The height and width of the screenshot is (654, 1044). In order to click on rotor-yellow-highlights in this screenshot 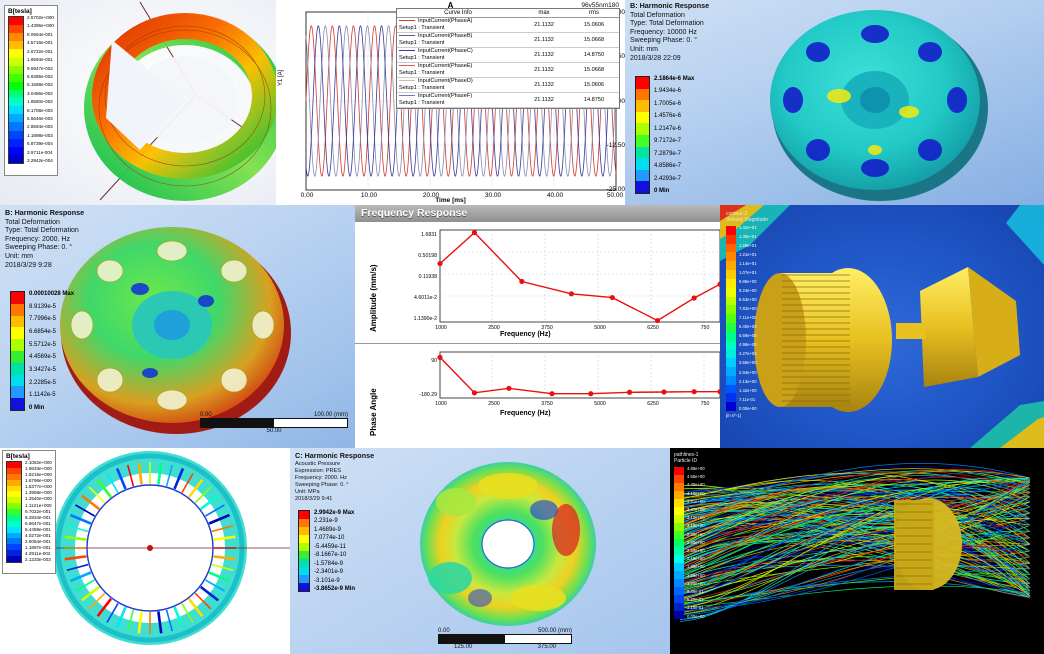, I will do `click(873, 122)`.